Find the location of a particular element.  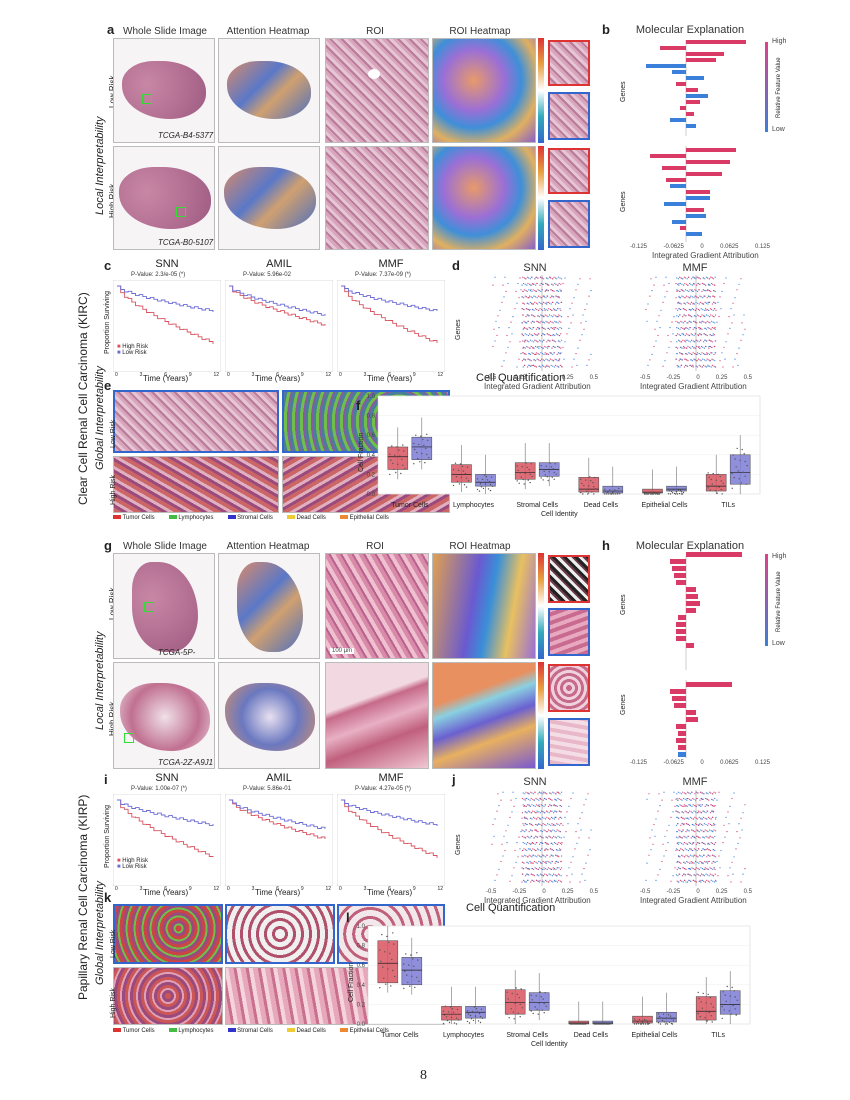

km-chart is located at coordinates (279, 840).